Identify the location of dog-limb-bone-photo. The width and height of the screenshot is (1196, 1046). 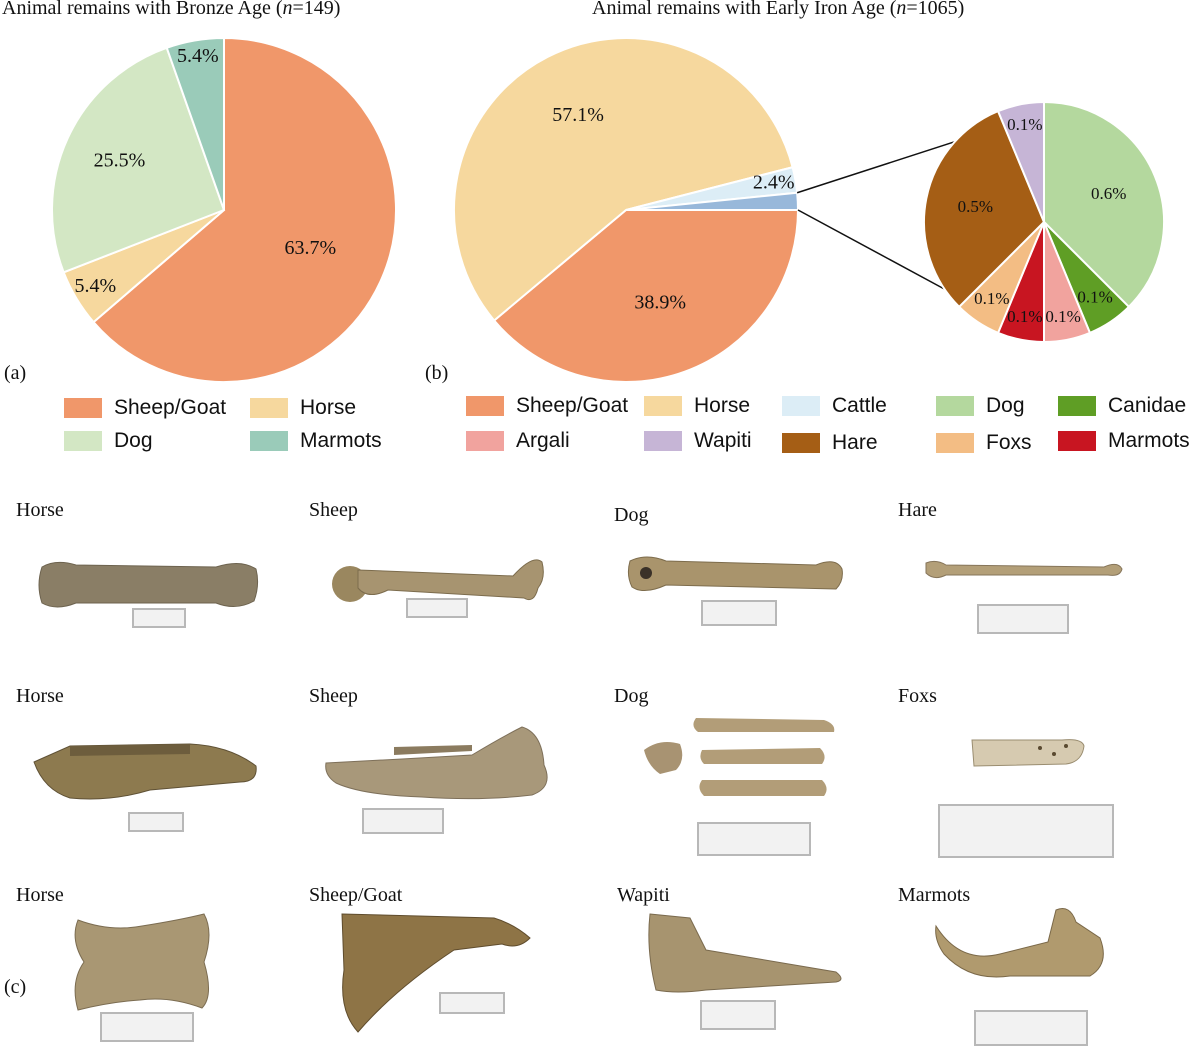
(735, 573).